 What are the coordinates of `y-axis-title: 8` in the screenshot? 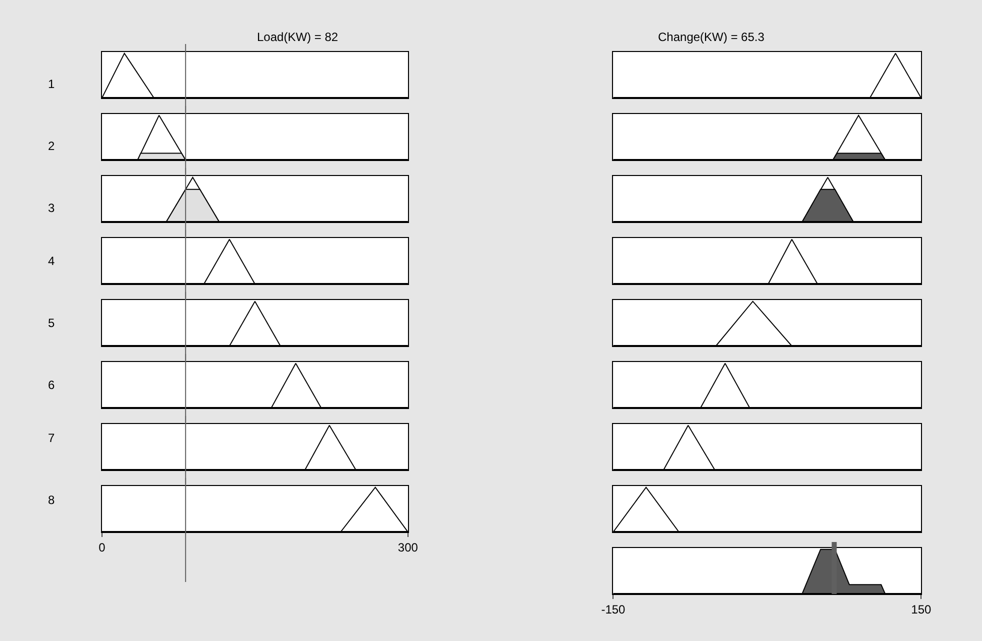 It's located at (51, 500).